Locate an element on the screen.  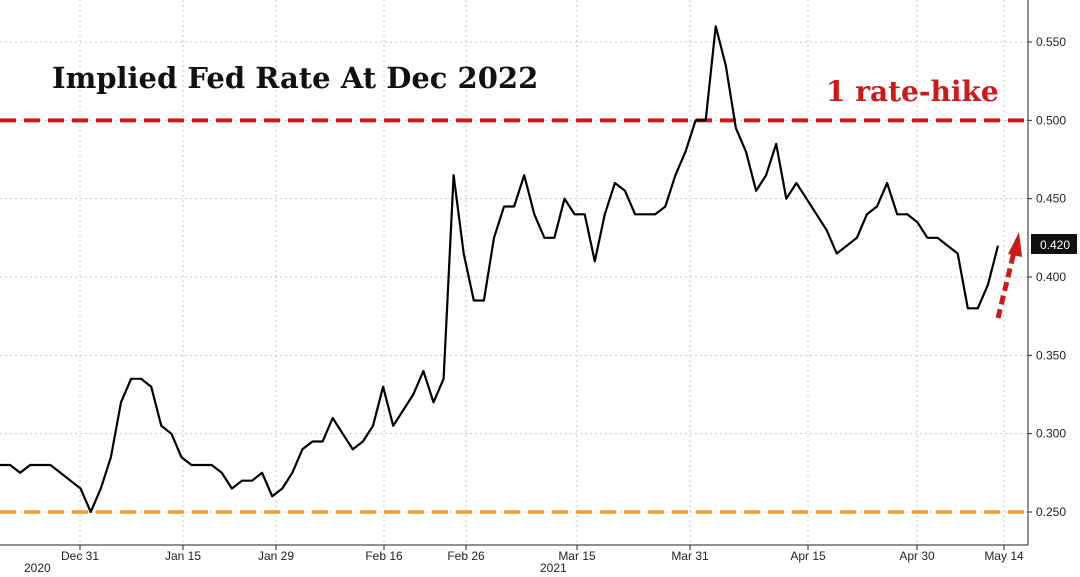
year-label-2020: 2020 is located at coordinates (37, 568).